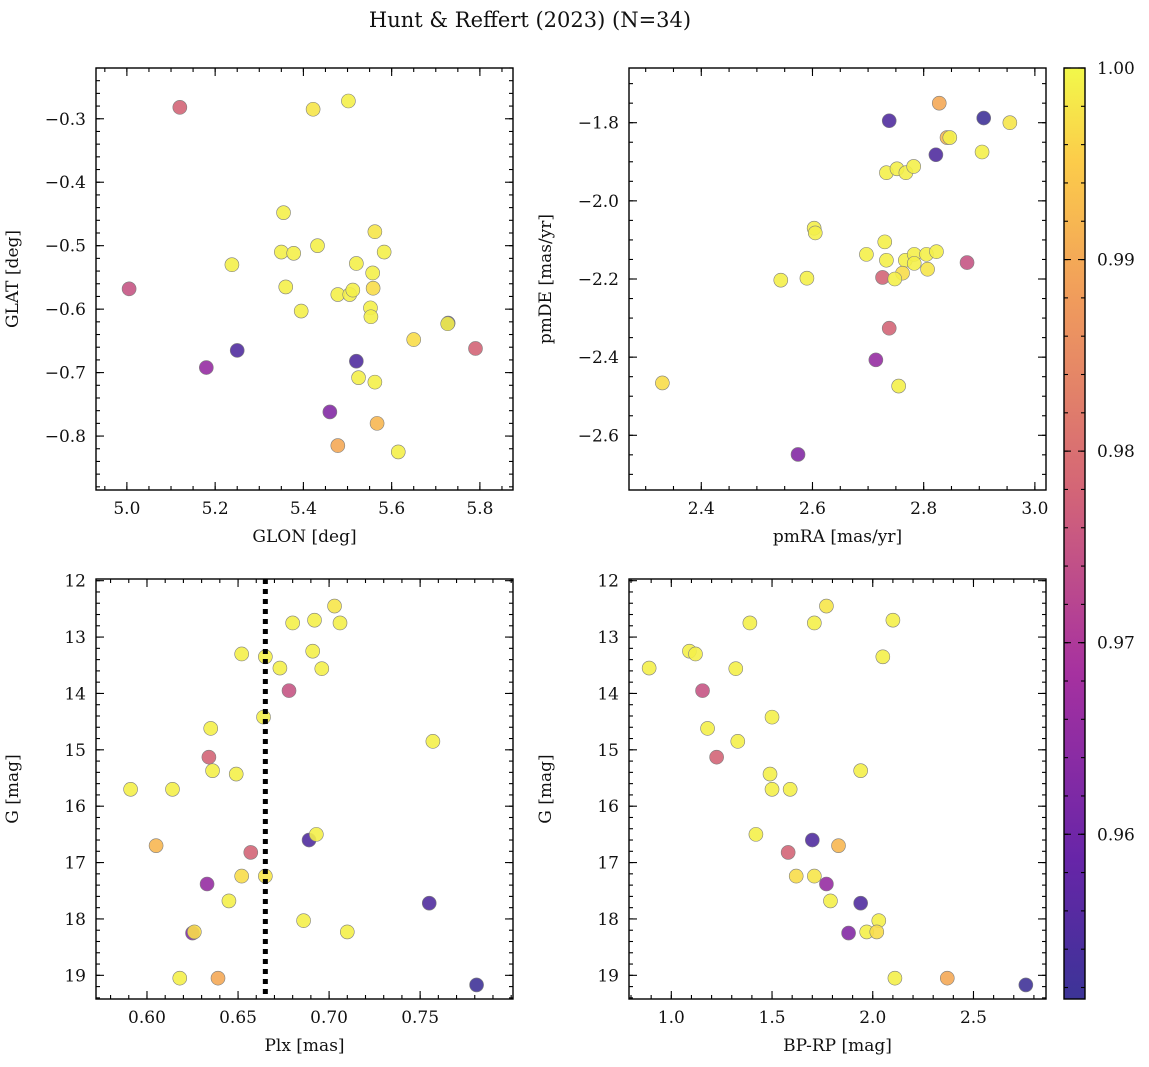 Image resolution: width=1149 pixels, height=1067 pixels. Describe the element at coordinates (75, 976) in the screenshot. I see `y-tick-label: 19` at that location.